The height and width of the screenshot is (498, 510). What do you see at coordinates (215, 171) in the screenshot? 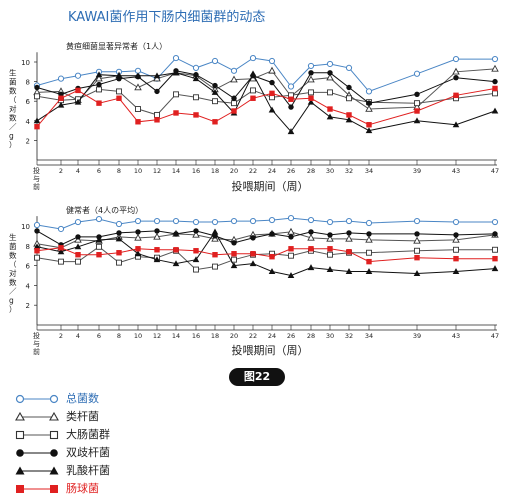
I see `x-tick-label: 18` at bounding box center [215, 171].